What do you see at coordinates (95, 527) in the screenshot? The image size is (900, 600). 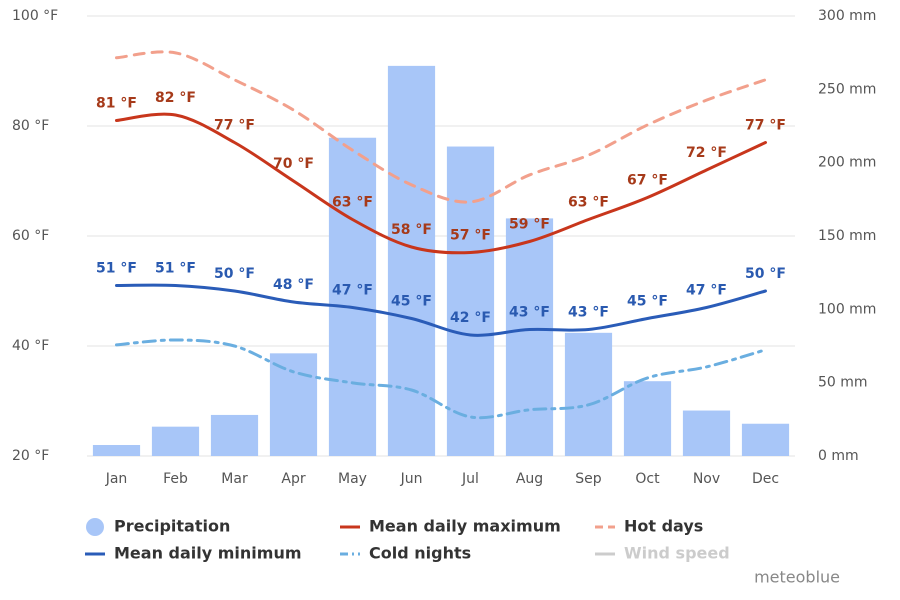 I see `legend-symbol` at bounding box center [95, 527].